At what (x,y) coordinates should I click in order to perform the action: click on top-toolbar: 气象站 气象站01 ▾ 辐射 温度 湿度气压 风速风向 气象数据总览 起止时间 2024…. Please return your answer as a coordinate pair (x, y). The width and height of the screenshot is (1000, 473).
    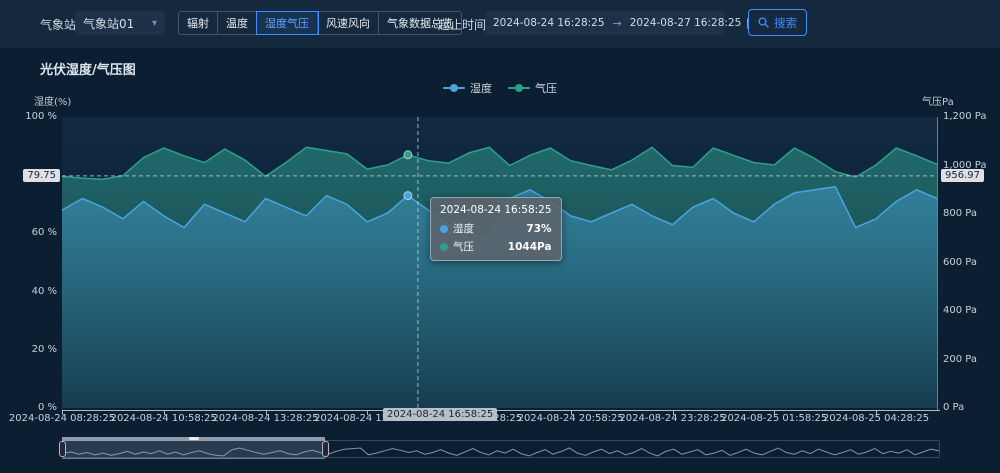
    Looking at the image, I should click on (500, 24).